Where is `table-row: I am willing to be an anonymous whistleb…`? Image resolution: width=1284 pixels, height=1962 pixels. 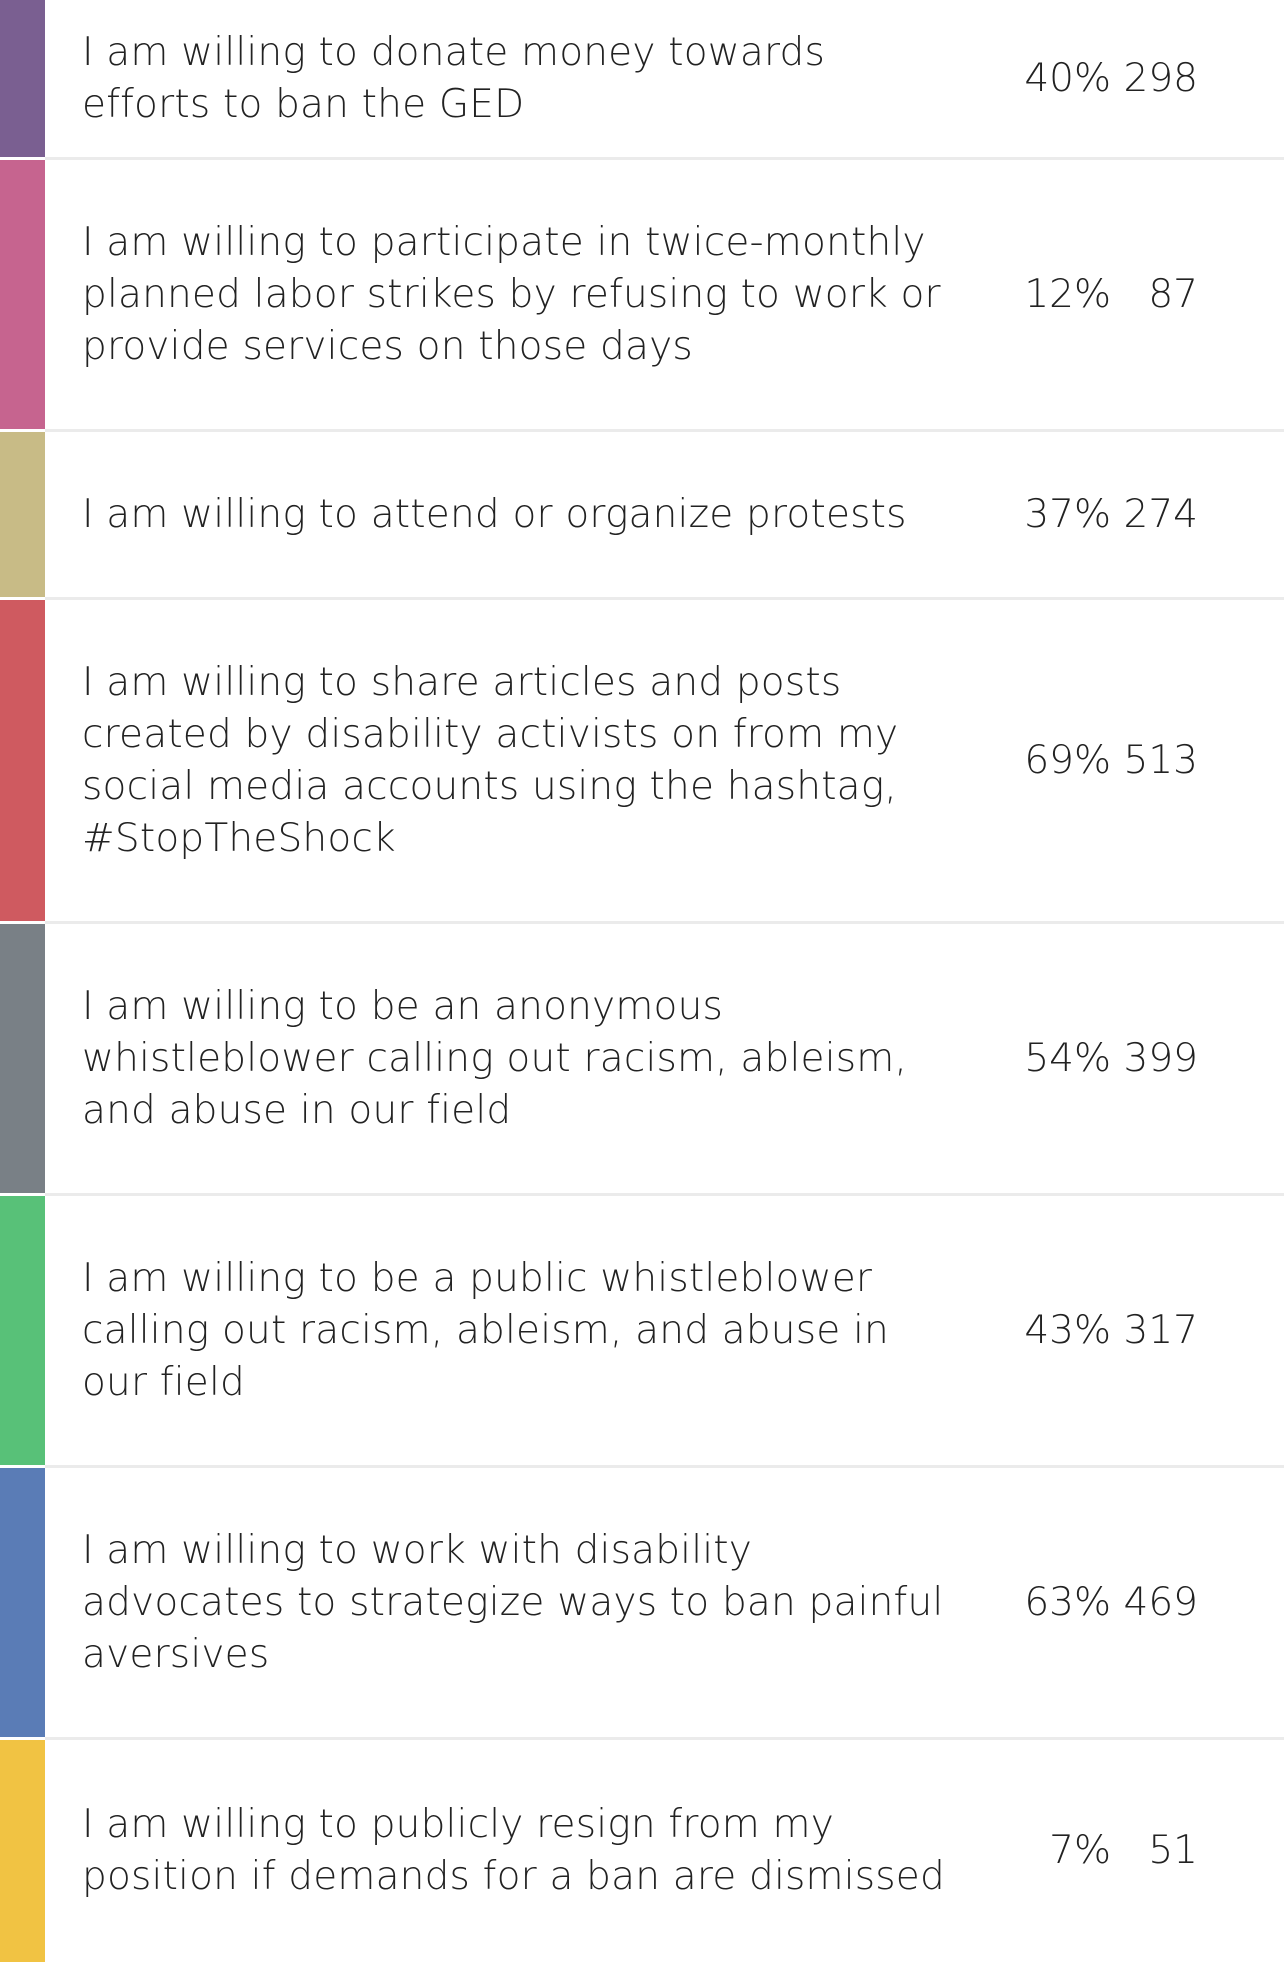
table-row: I am willing to be an anonymous whistleb… is located at coordinates (642, 1058).